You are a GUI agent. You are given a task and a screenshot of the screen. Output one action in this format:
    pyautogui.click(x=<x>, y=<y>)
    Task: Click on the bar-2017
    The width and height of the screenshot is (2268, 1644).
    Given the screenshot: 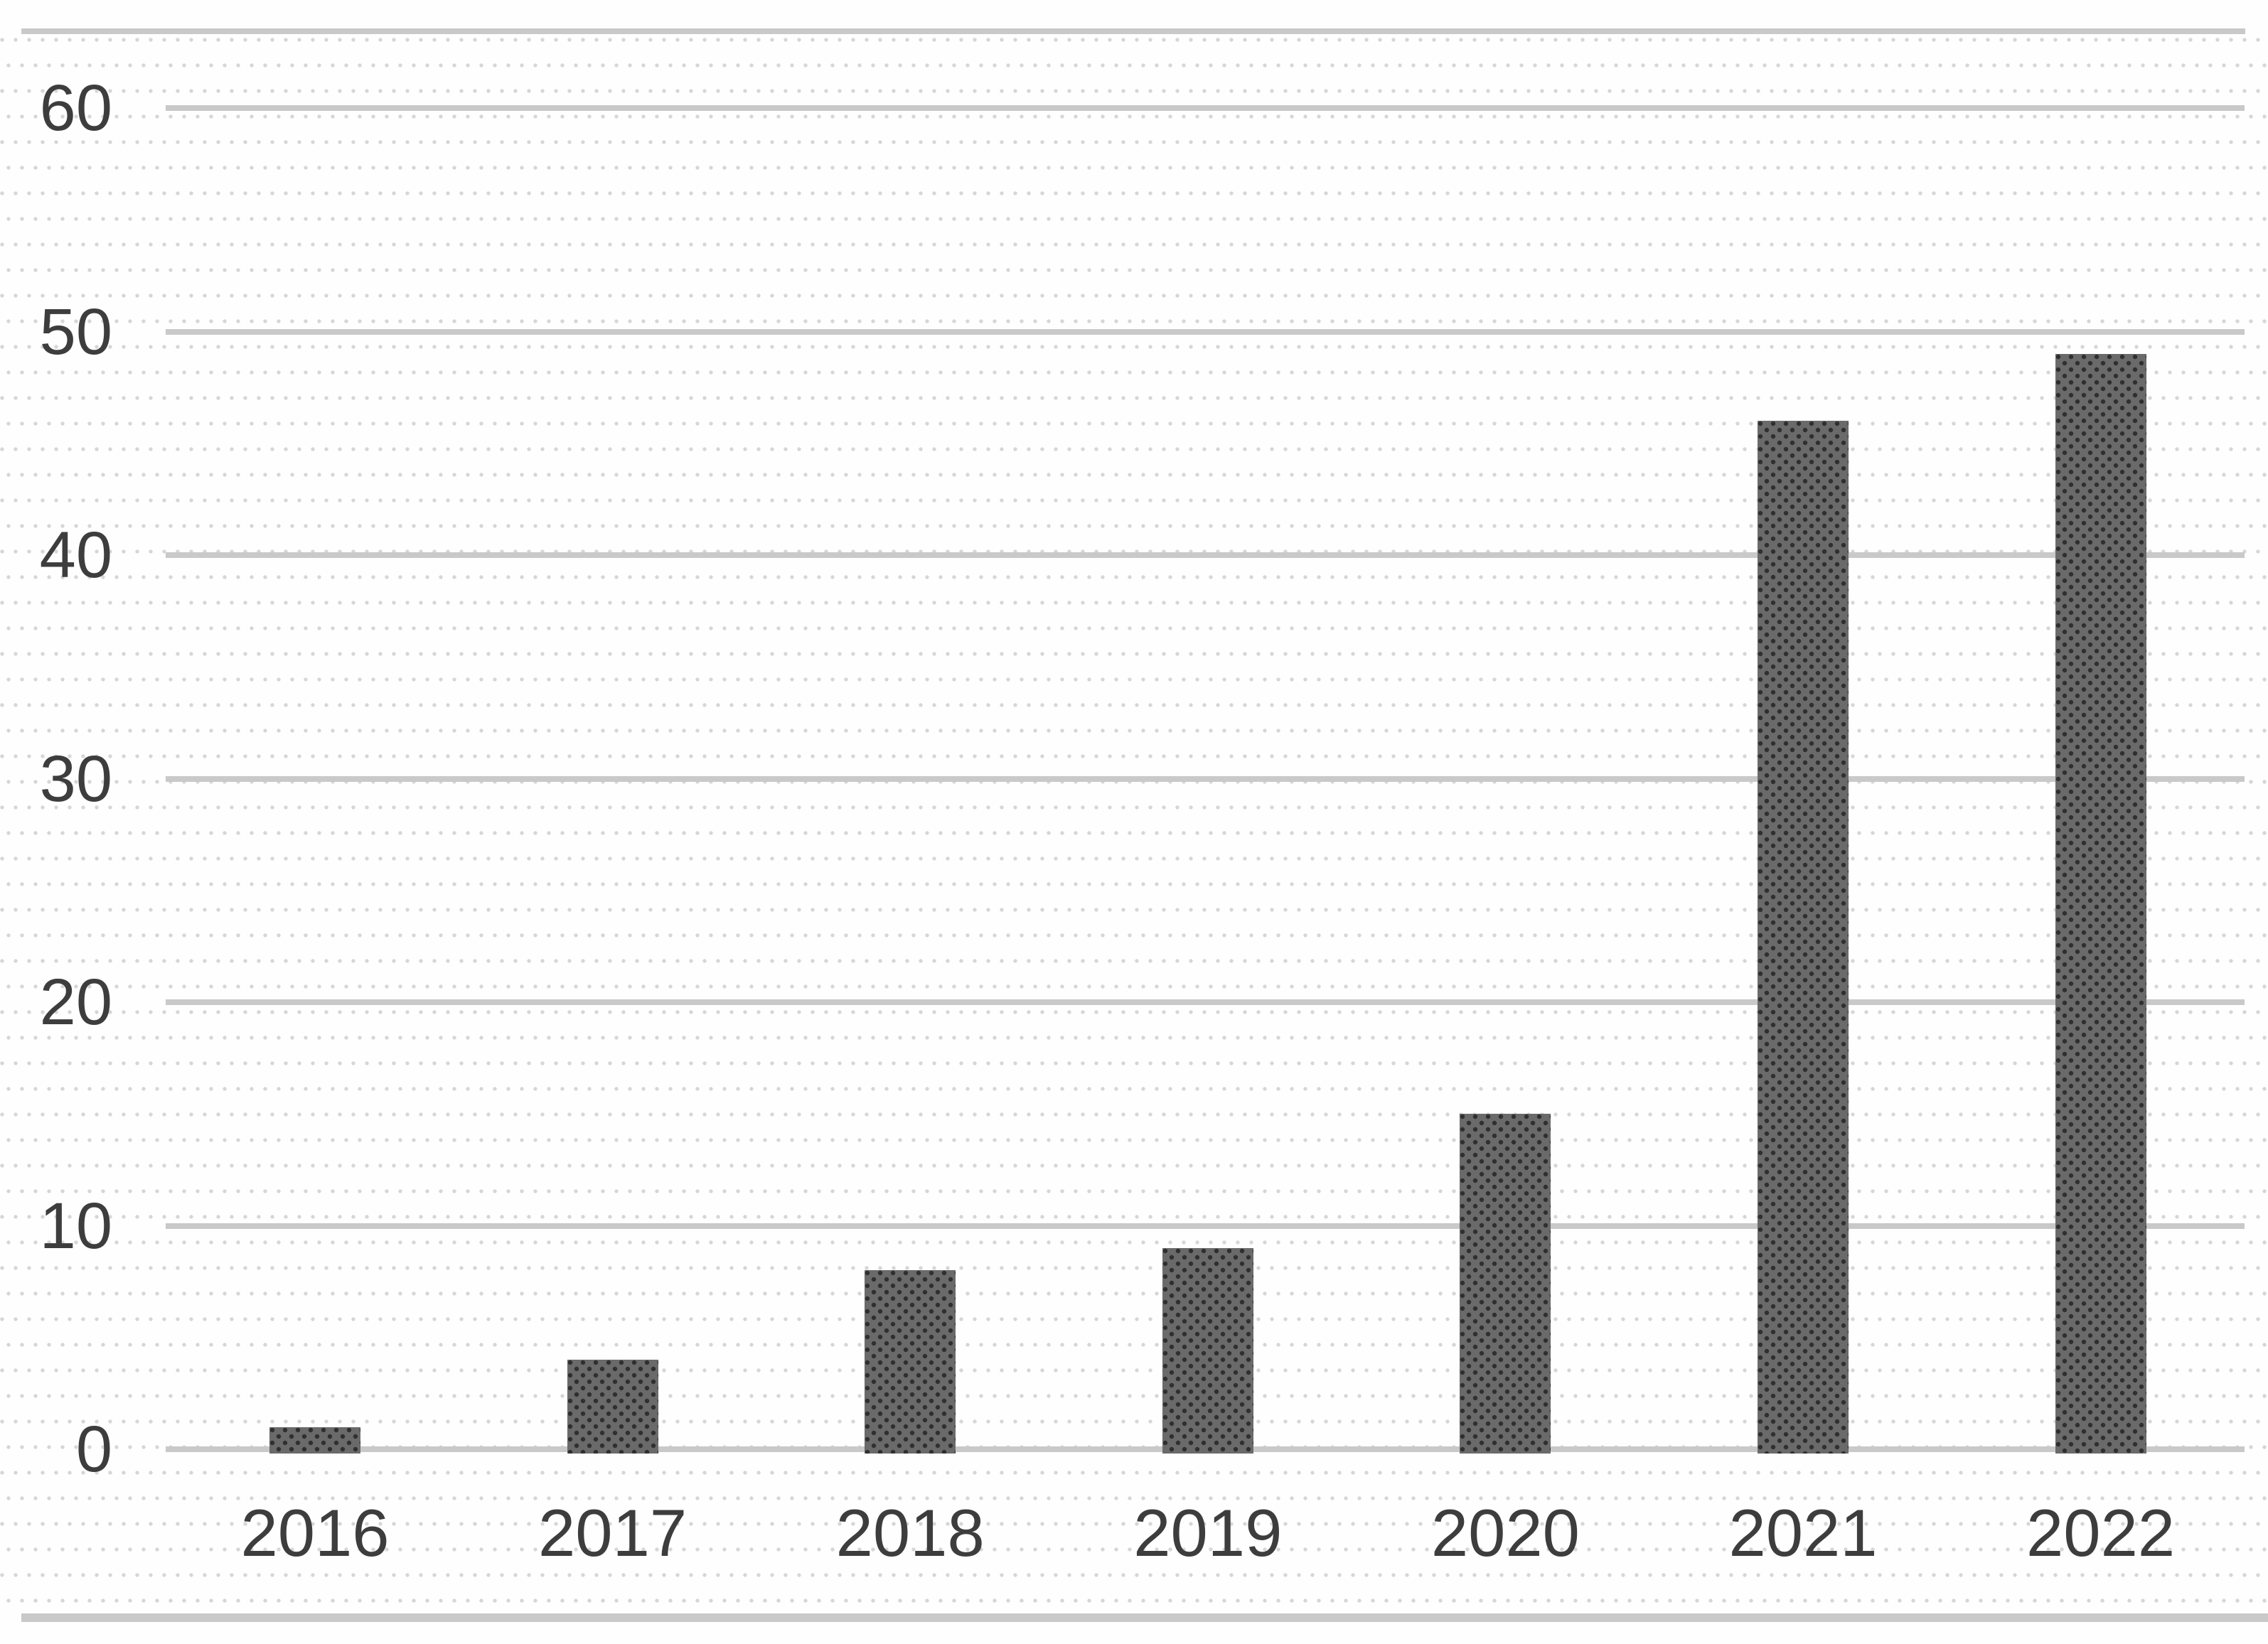 What is the action you would take?
    pyautogui.click(x=612, y=1407)
    